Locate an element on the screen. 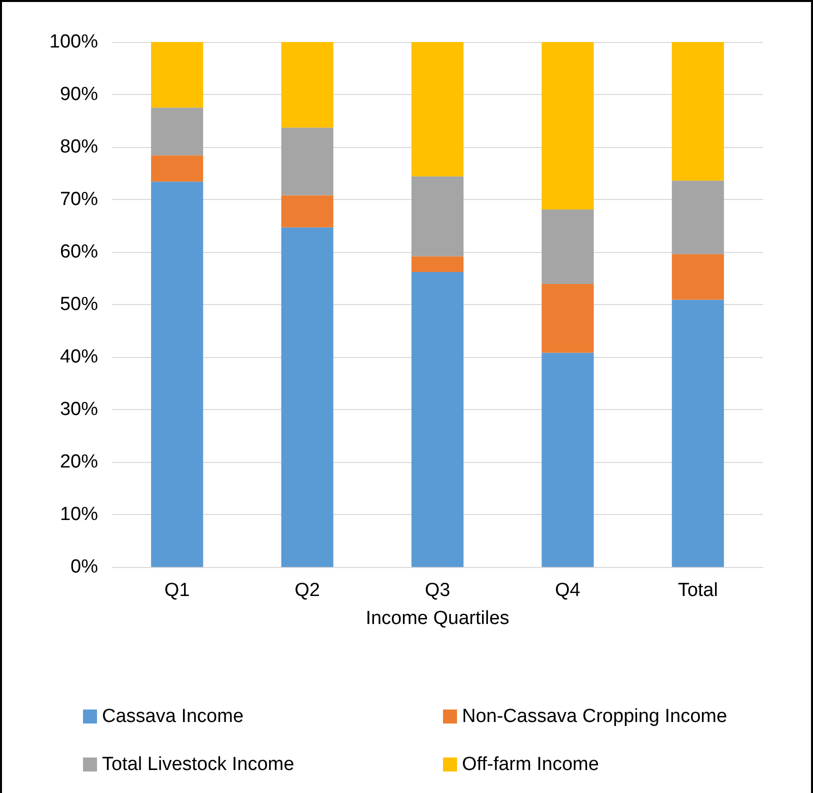 This screenshot has width=813, height=793. legend-label: Total Livestock Income is located at coordinates (198, 764).